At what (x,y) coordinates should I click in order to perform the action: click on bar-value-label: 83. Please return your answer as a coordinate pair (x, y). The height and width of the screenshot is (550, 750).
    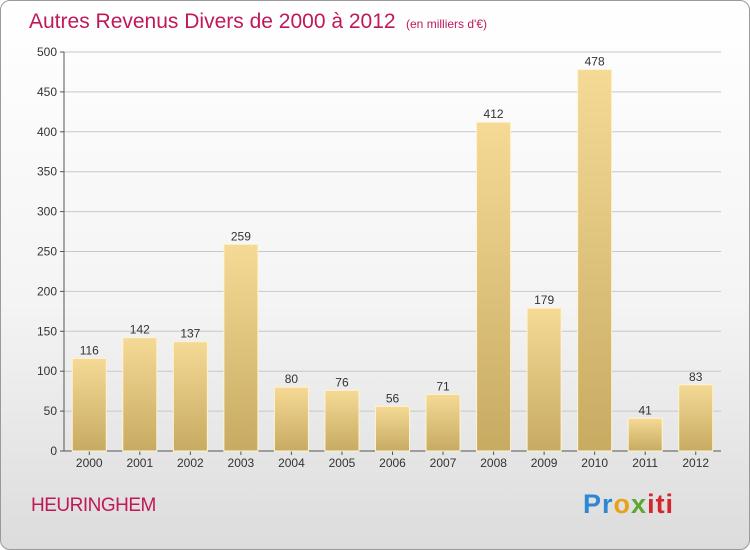
    Looking at the image, I should click on (696, 377).